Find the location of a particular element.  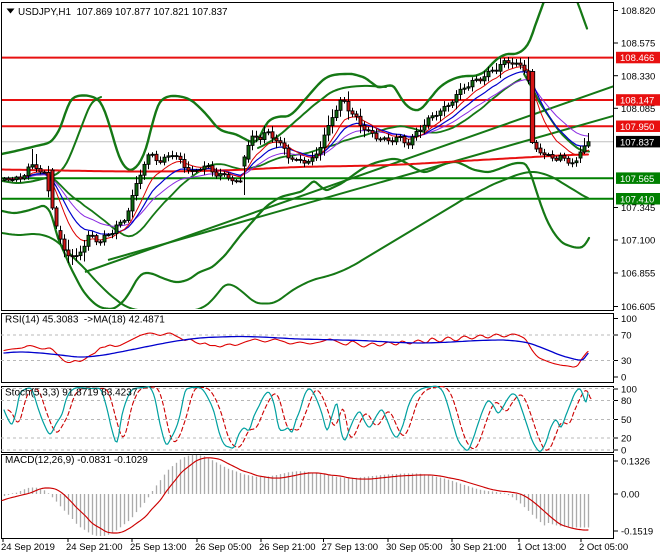

svg-text: 25 Sep 13:00 is located at coordinates (158, 547).